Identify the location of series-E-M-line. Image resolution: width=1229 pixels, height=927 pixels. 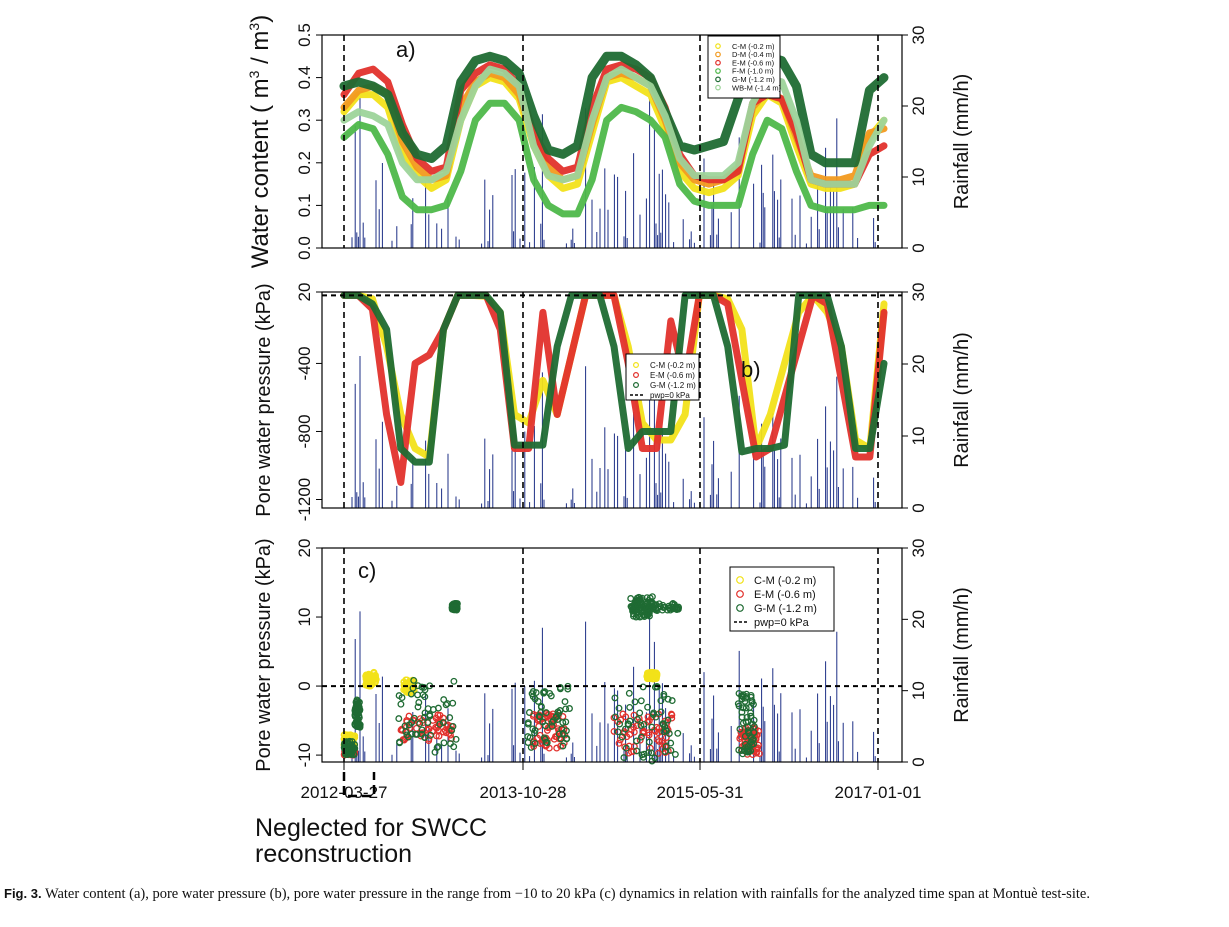
(614, 124).